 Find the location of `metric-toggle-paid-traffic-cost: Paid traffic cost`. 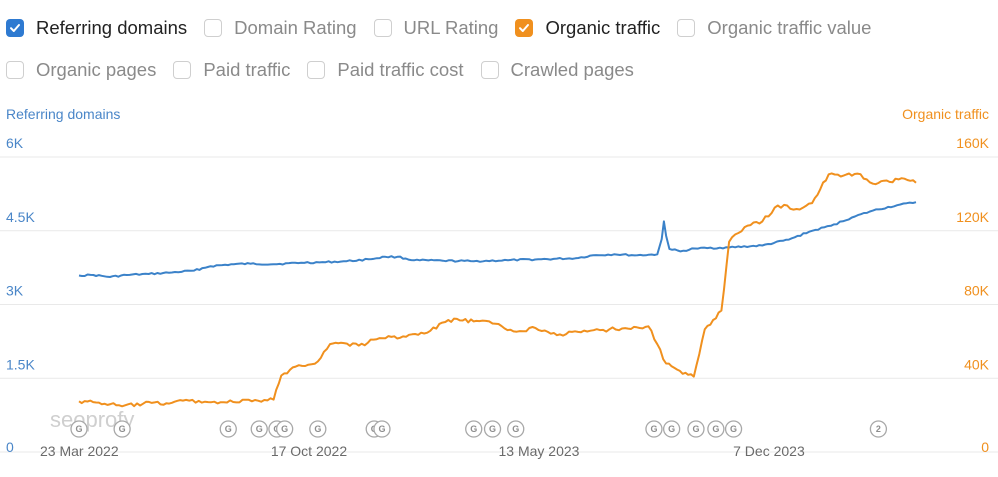

metric-toggle-paid-traffic-cost: Paid traffic cost is located at coordinates (385, 70).